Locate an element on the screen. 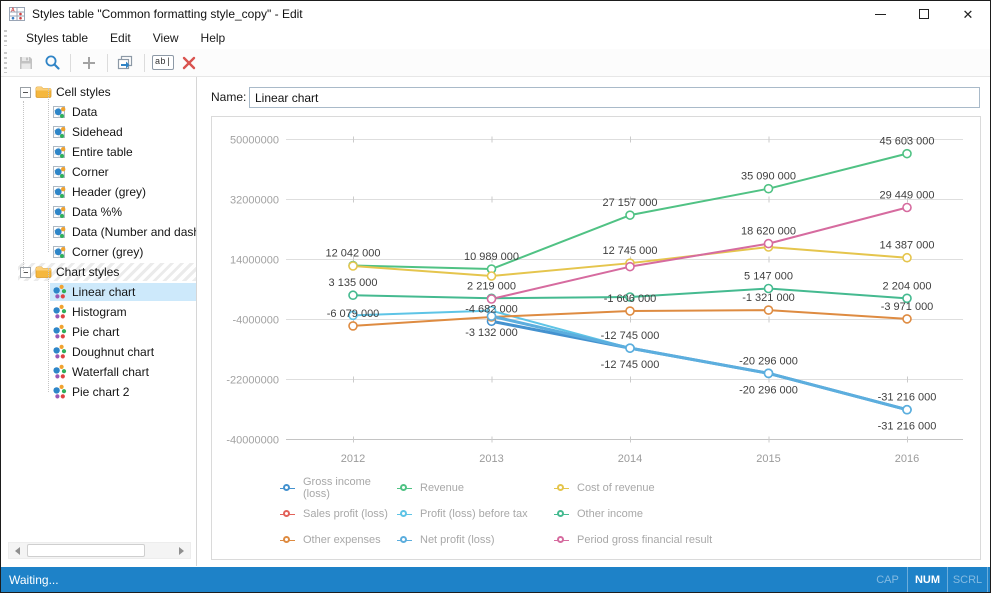 The width and height of the screenshot is (991, 593). tree-item-corner-grey: Corner (grey) is located at coordinates (99, 252).